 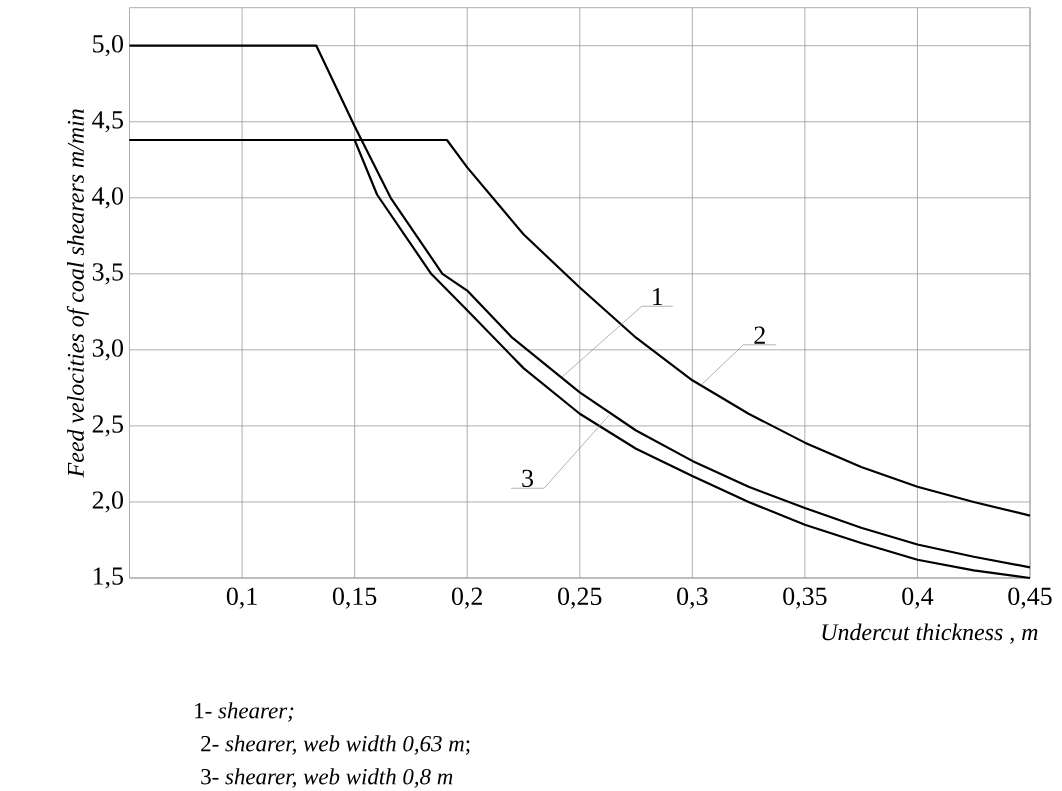 What do you see at coordinates (1030, 598) in the screenshot?
I see `x-tick-label: 0,45` at bounding box center [1030, 598].